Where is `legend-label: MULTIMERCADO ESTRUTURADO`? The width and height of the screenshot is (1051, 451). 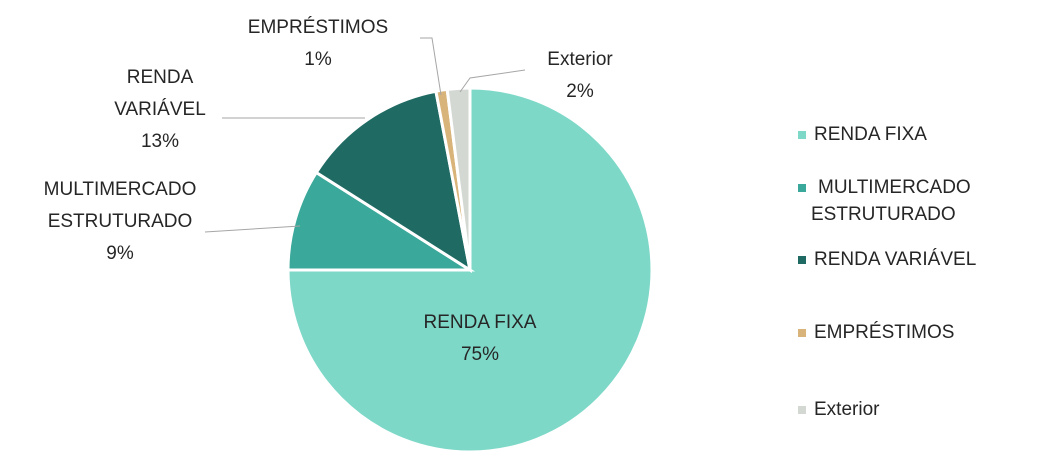 legend-label: MULTIMERCADO ESTRUTURADO is located at coordinates (891, 201).